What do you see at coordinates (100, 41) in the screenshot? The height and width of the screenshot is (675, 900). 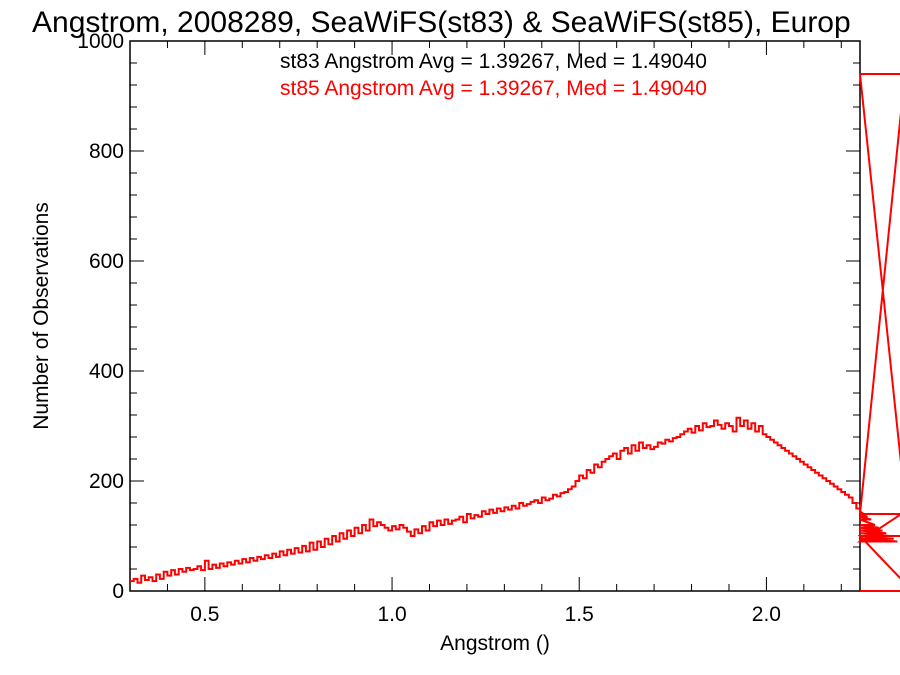 I see `y-tick-label: 1000` at bounding box center [100, 41].